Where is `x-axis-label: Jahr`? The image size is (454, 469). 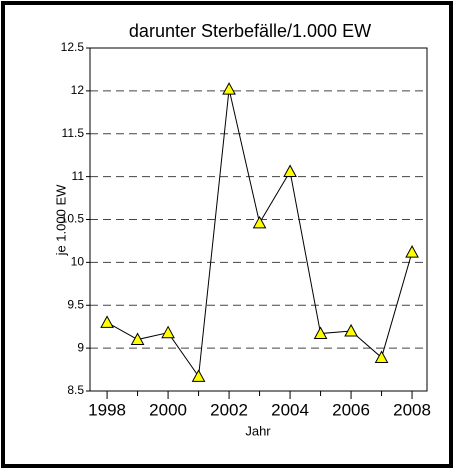 x-axis-label: Jahr is located at coordinates (258, 430).